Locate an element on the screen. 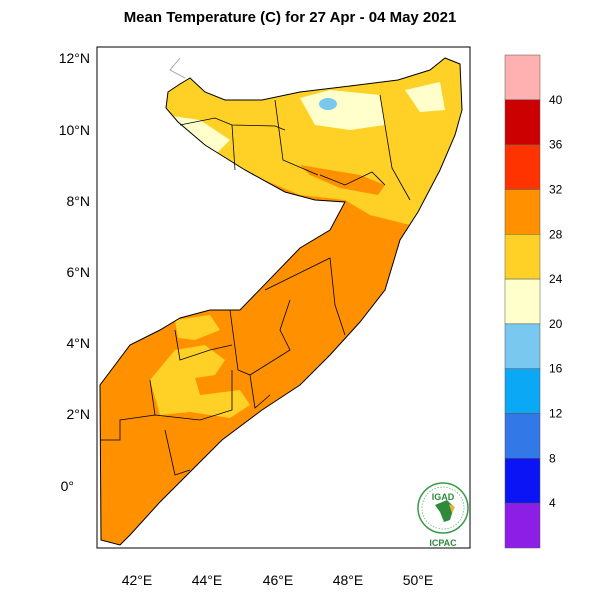 The width and height of the screenshot is (600, 600). logo-text: ICPAC is located at coordinates (443, 543).